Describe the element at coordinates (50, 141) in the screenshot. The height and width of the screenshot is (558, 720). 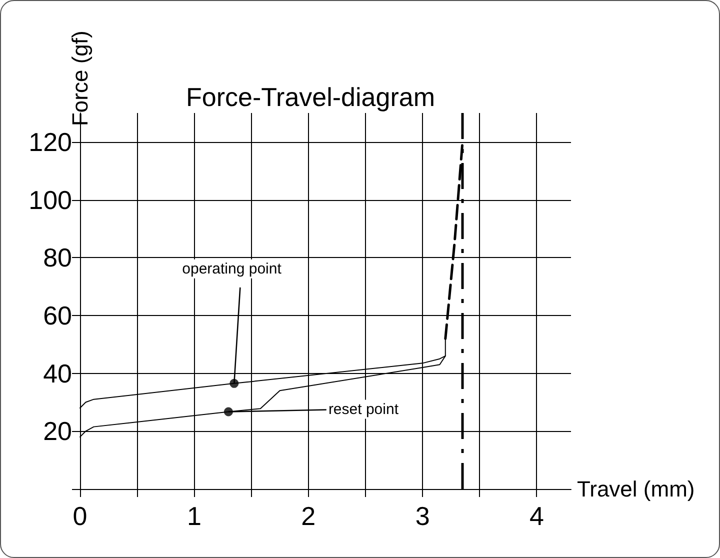
I see `y-tick-label: 120` at that location.